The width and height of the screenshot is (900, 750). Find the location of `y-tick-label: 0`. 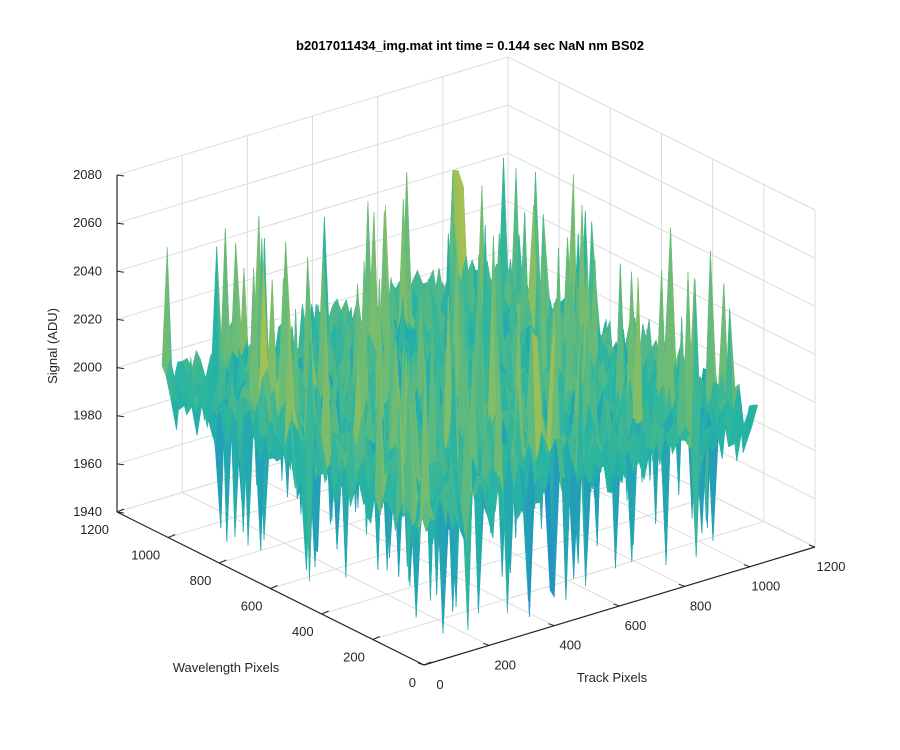

y-tick-label: 0 is located at coordinates (412, 682).